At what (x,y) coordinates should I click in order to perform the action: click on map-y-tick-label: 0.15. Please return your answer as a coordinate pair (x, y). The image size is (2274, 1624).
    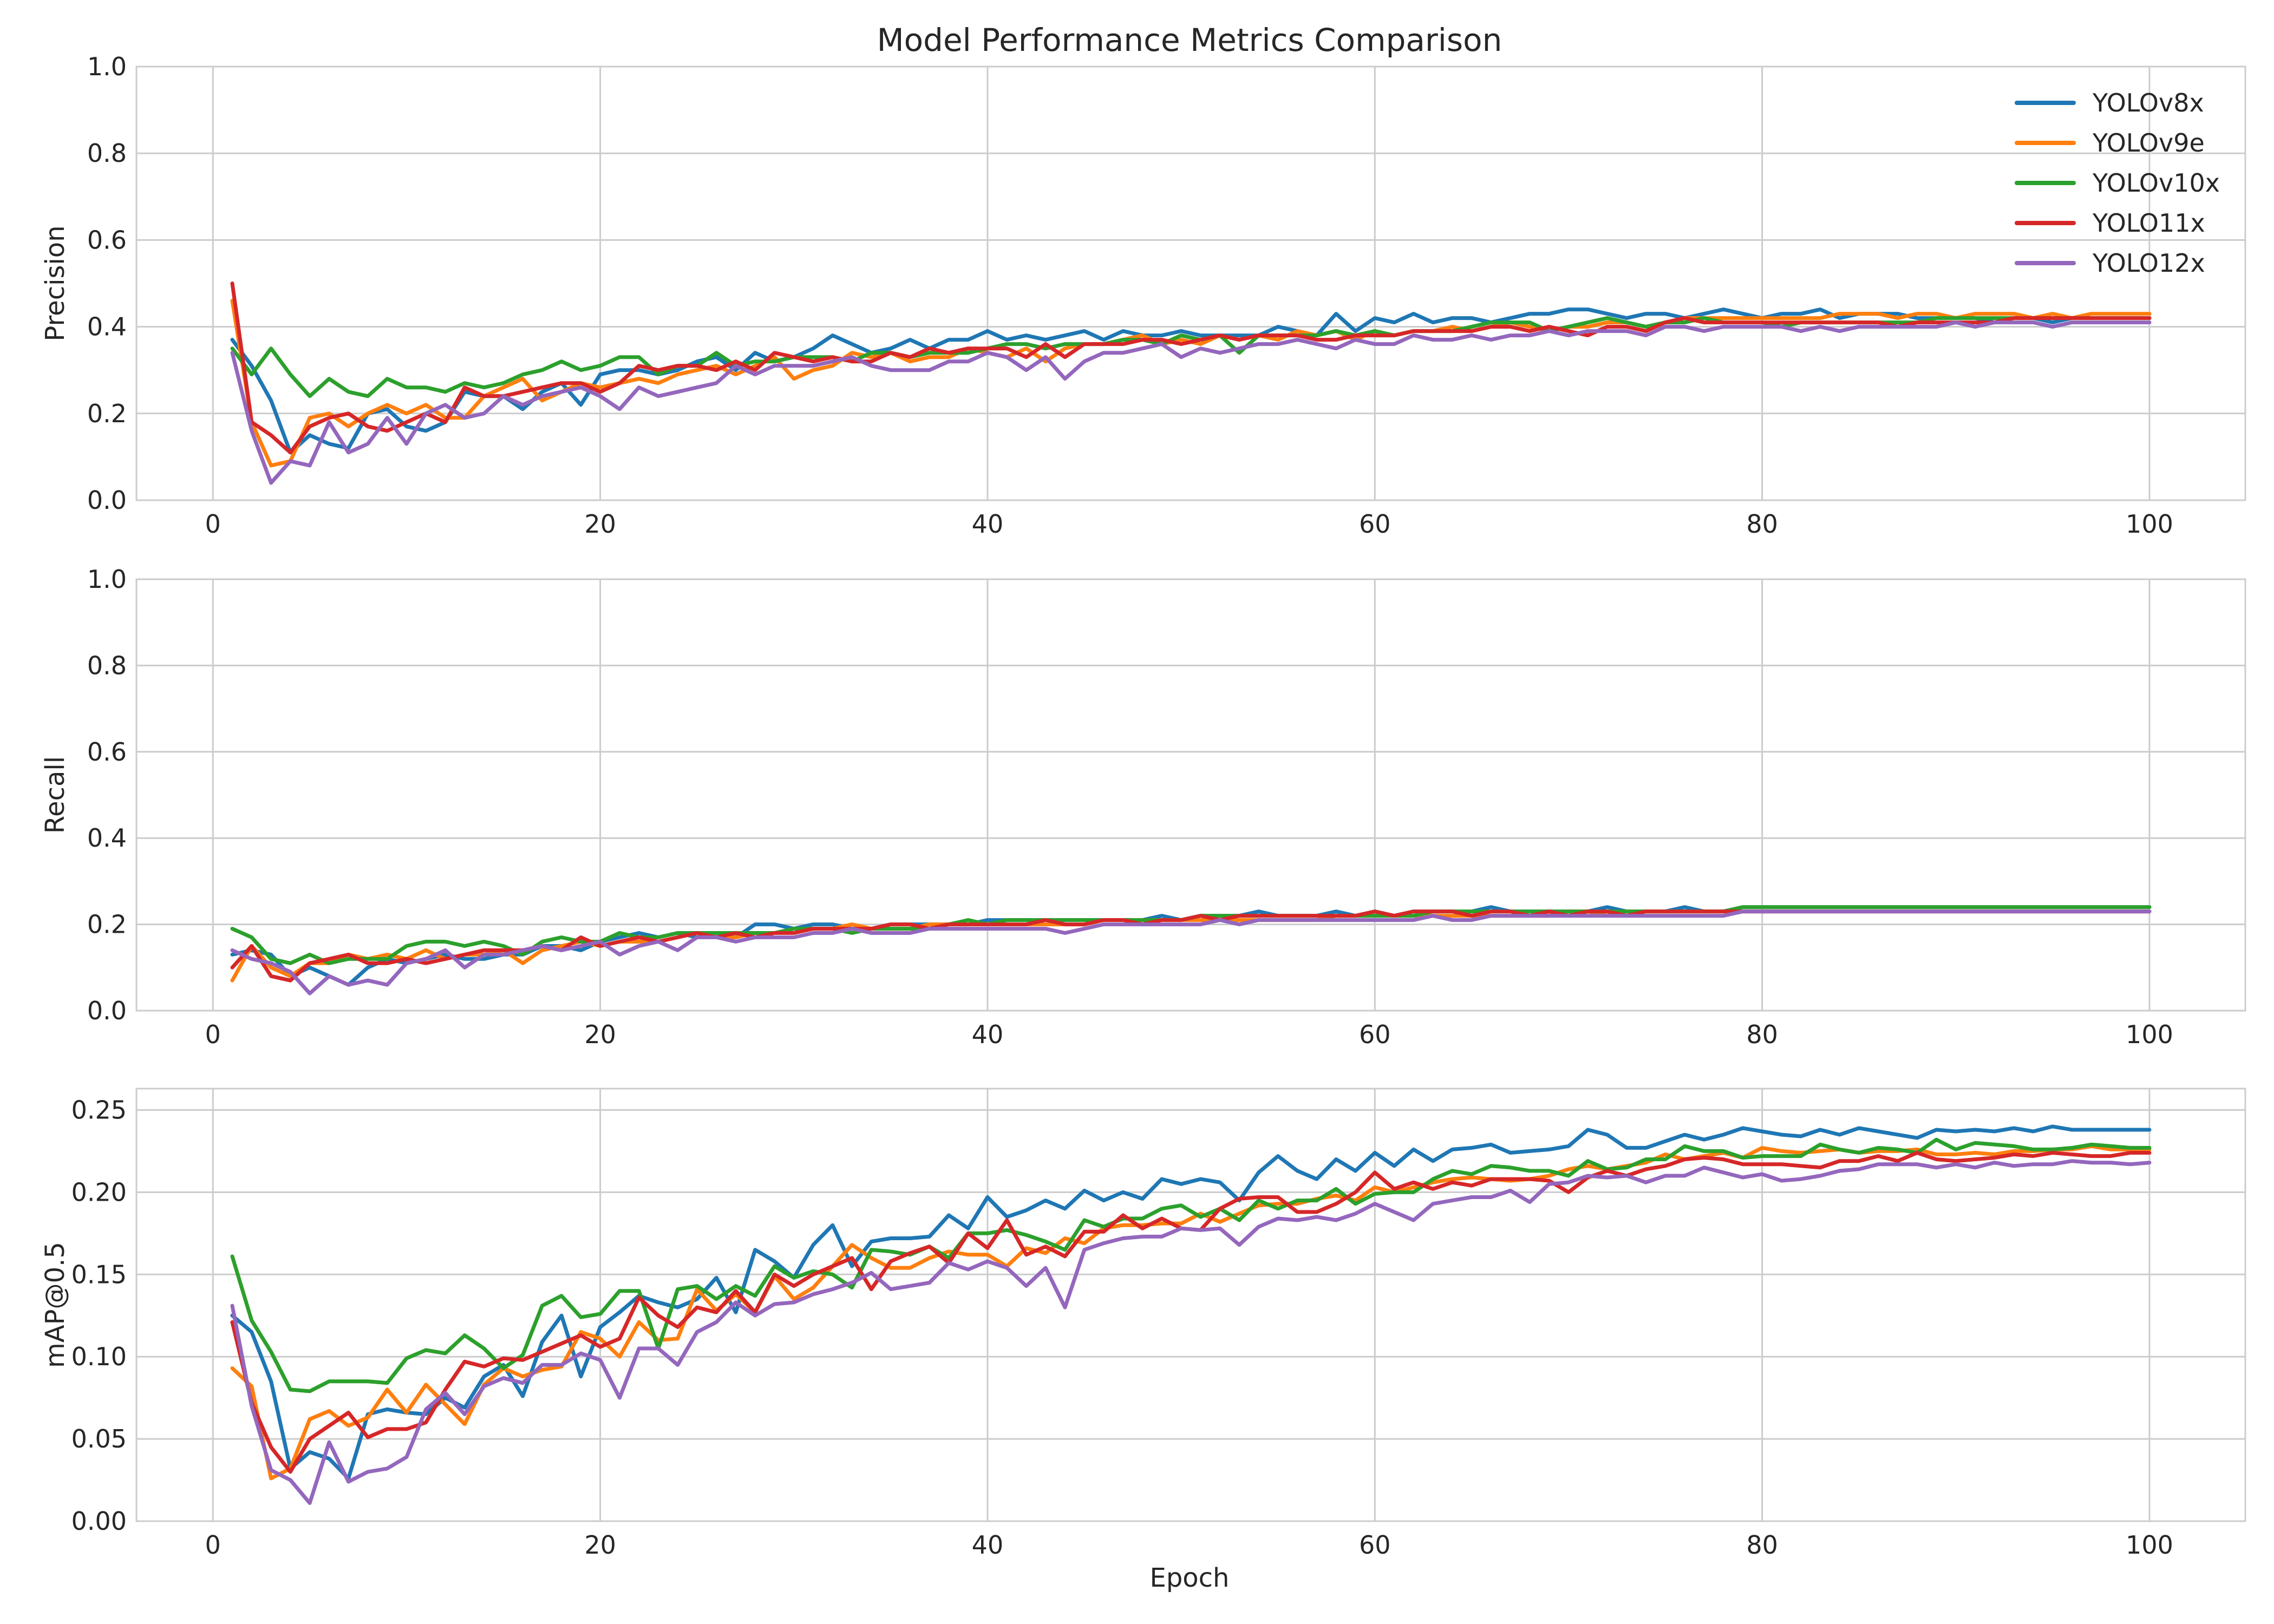
    Looking at the image, I should click on (99, 1275).